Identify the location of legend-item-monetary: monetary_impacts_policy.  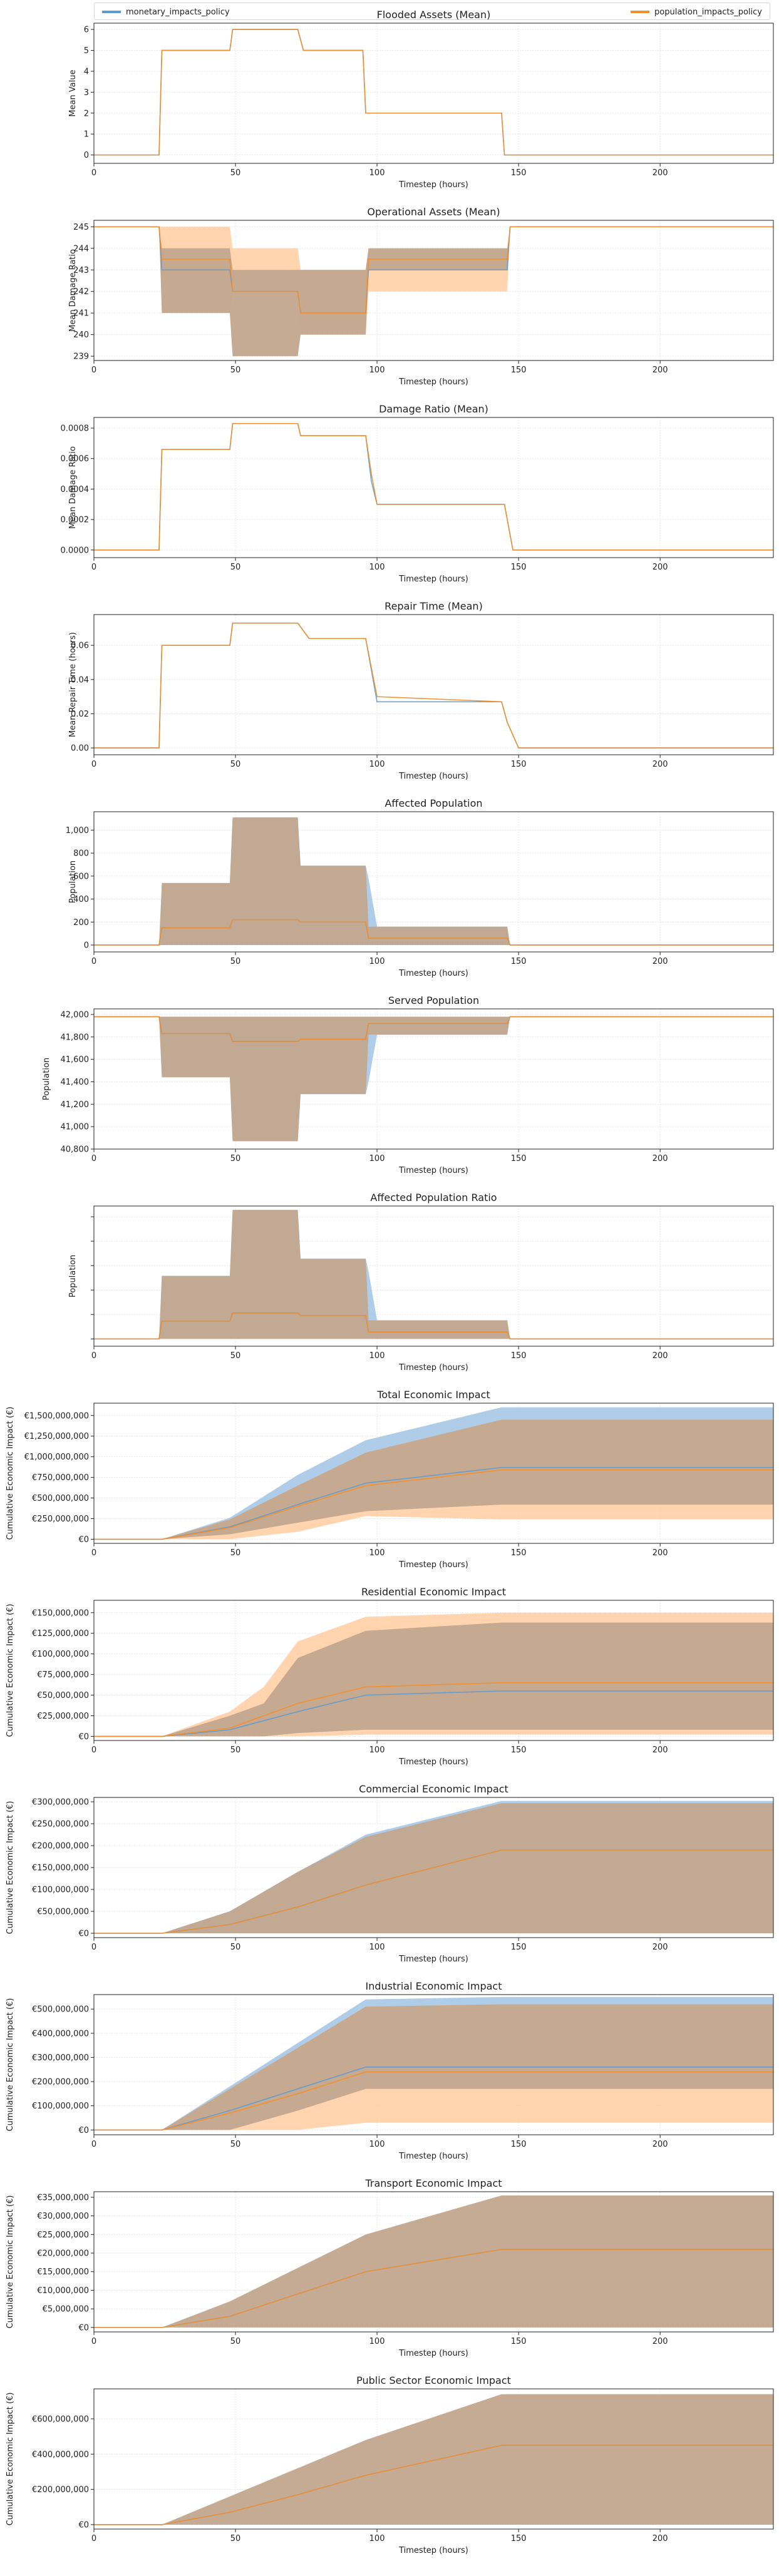
(166, 12).